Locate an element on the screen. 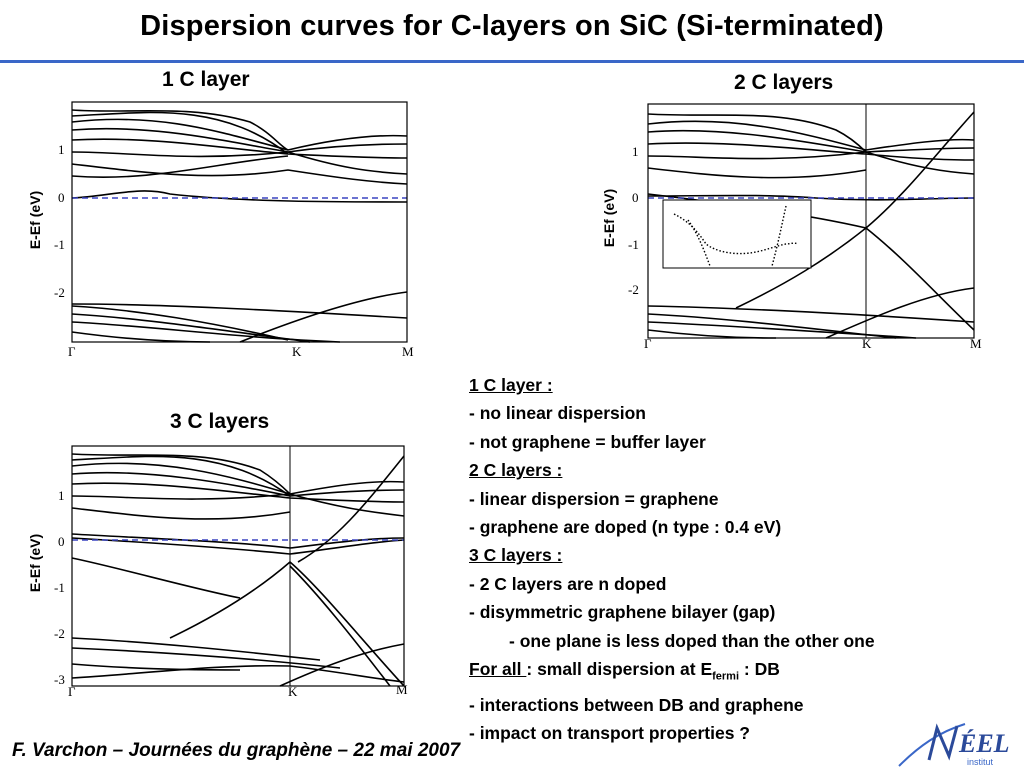 The image size is (1024, 768). panel-2-frame is located at coordinates (811, 221).